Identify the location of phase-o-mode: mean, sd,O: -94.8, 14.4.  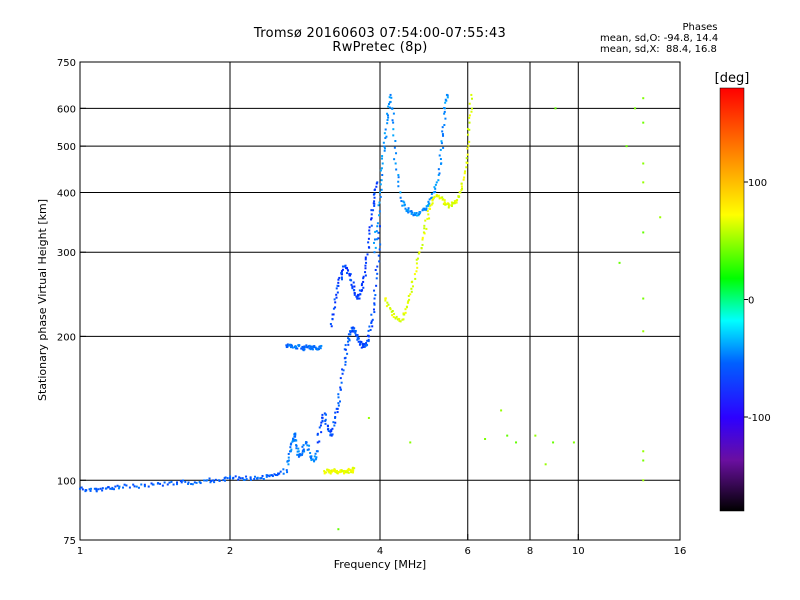
(659, 38).